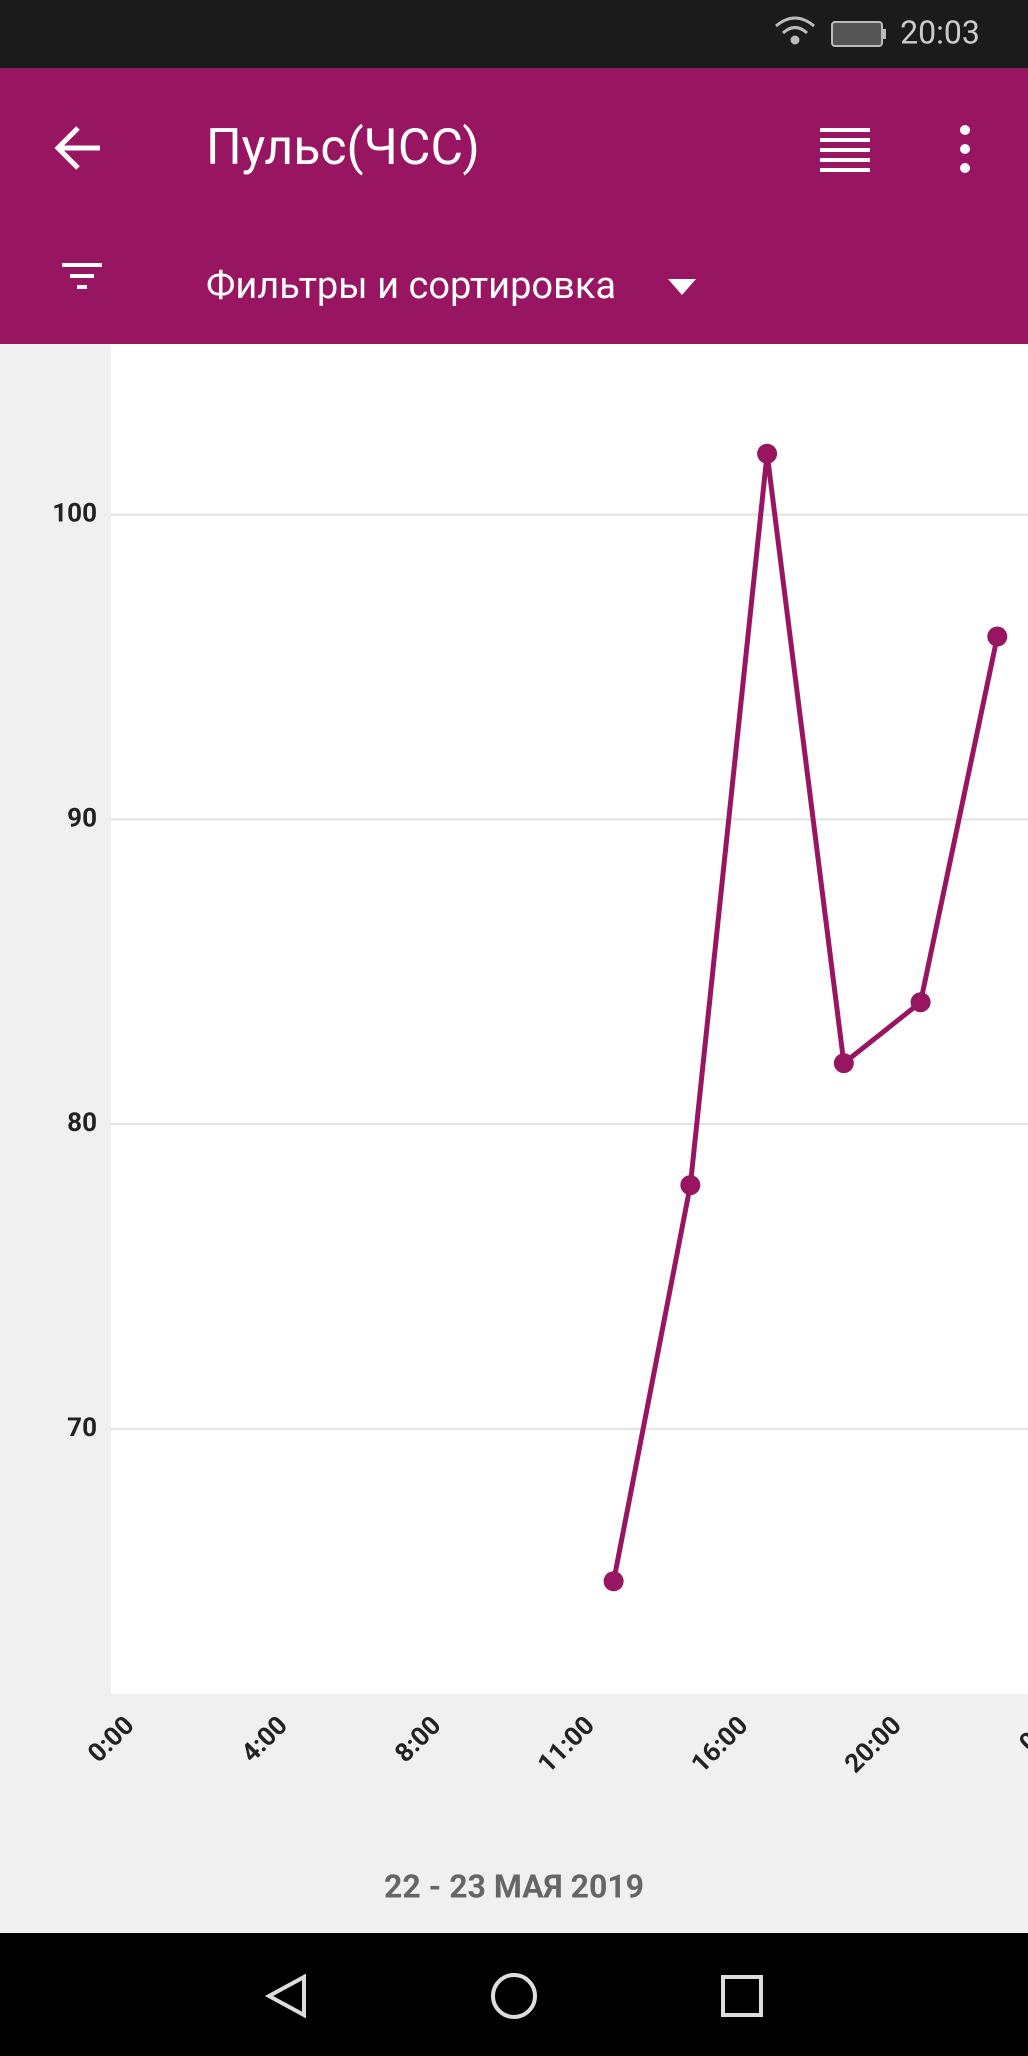 The height and width of the screenshot is (2056, 1028). I want to click on filter-icon, so click(82, 276).